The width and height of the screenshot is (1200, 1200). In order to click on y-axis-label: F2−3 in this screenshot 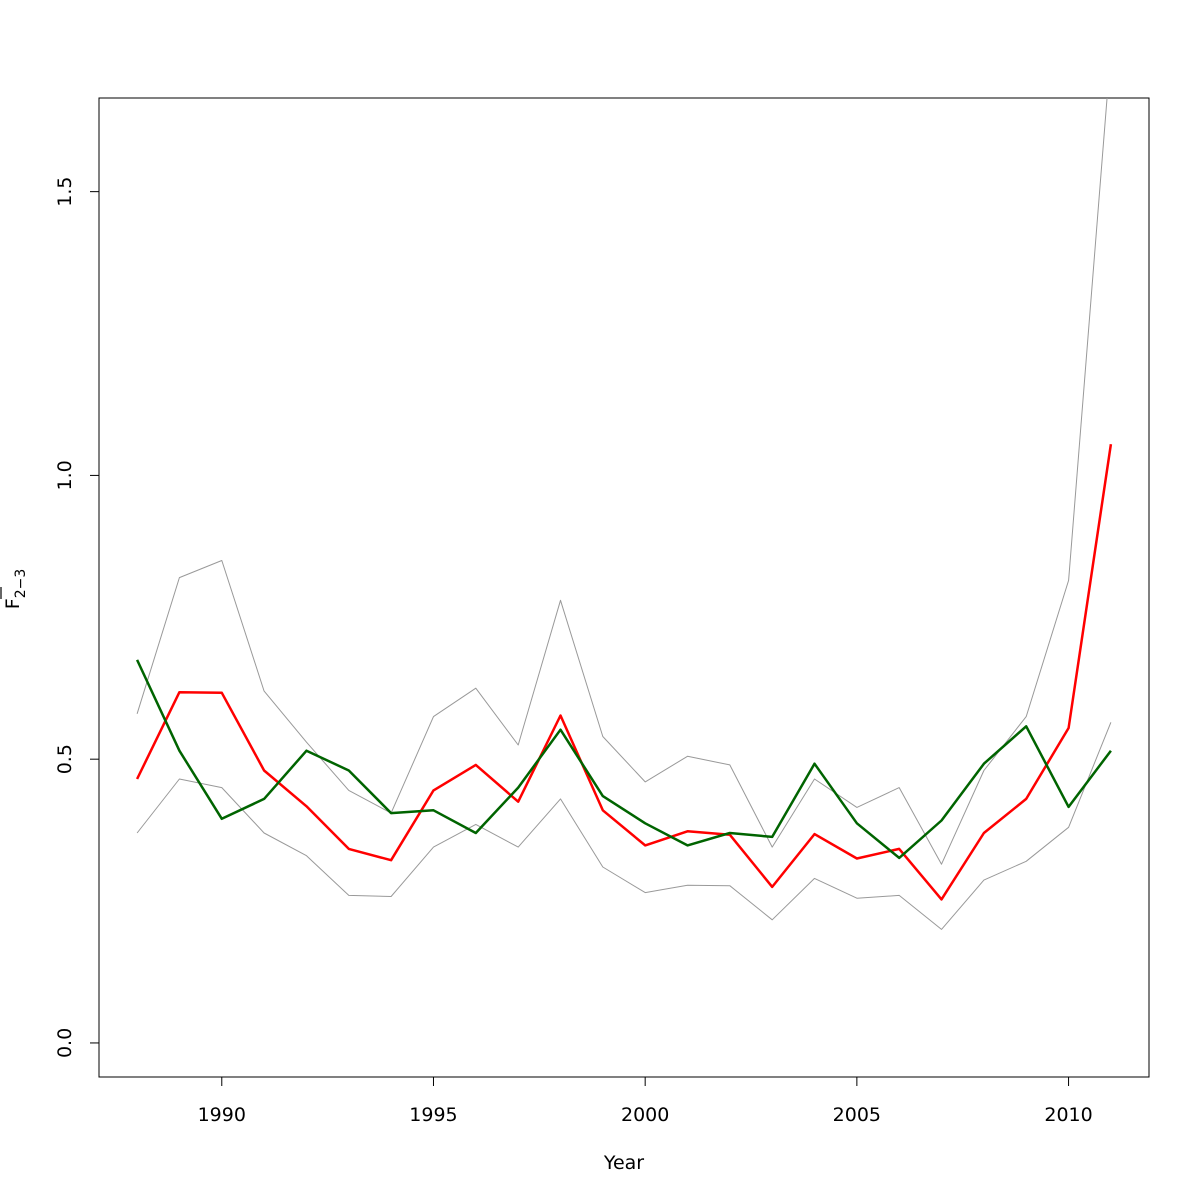, I will do `click(14, 589)`.